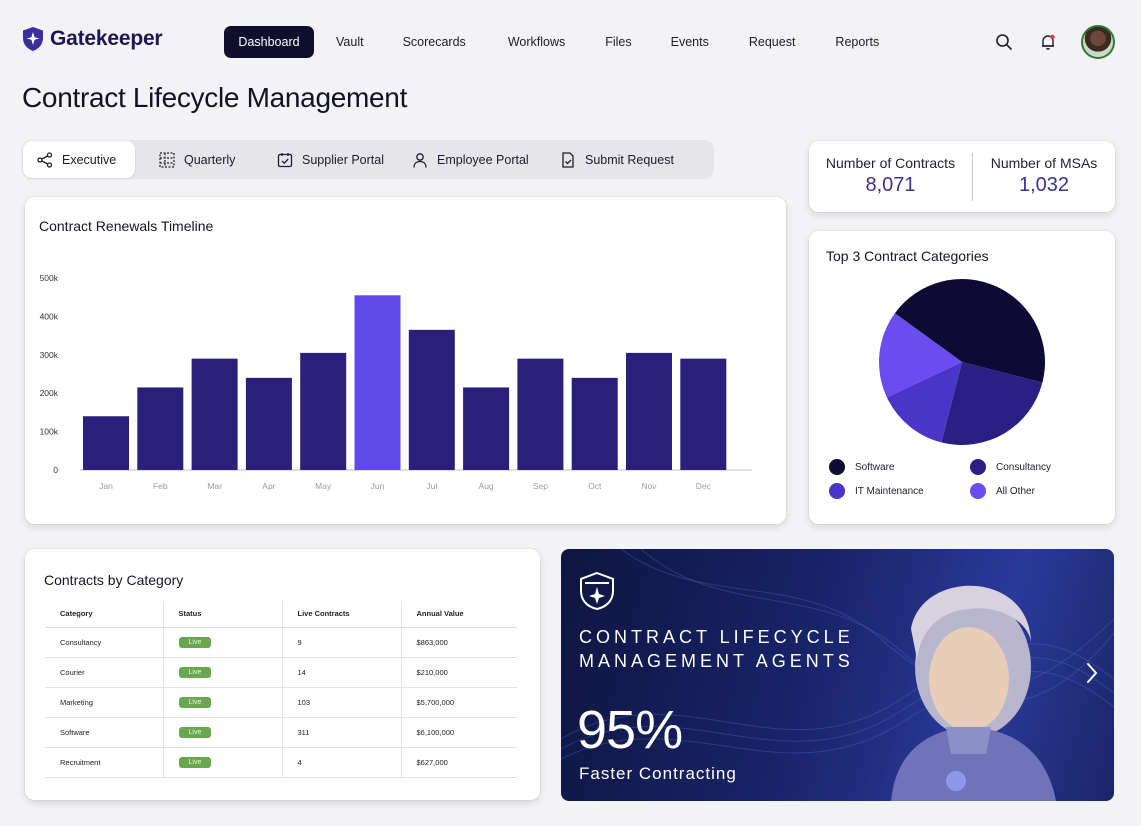 The width and height of the screenshot is (1141, 826). Describe the element at coordinates (106, 443) in the screenshot. I see `bar-jan` at that location.